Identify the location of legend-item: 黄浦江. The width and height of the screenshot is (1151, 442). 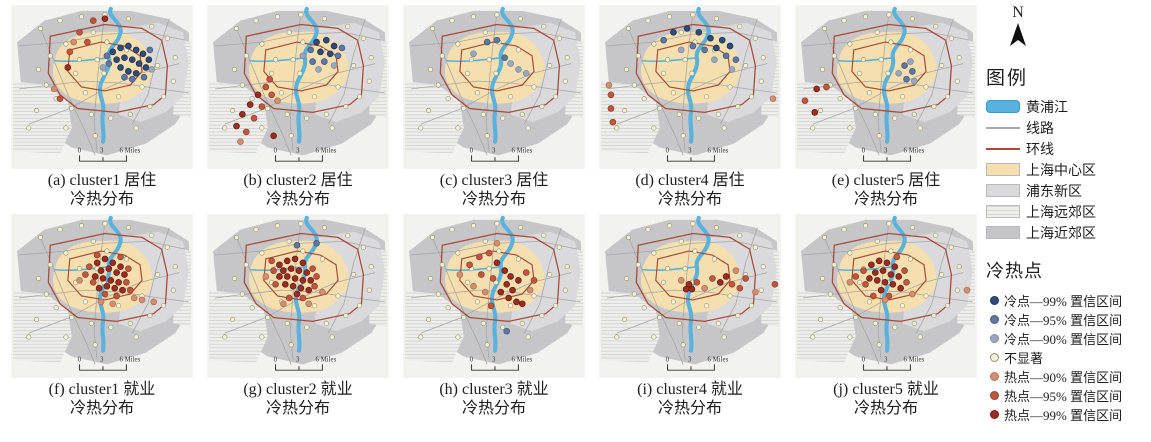
(1067, 106).